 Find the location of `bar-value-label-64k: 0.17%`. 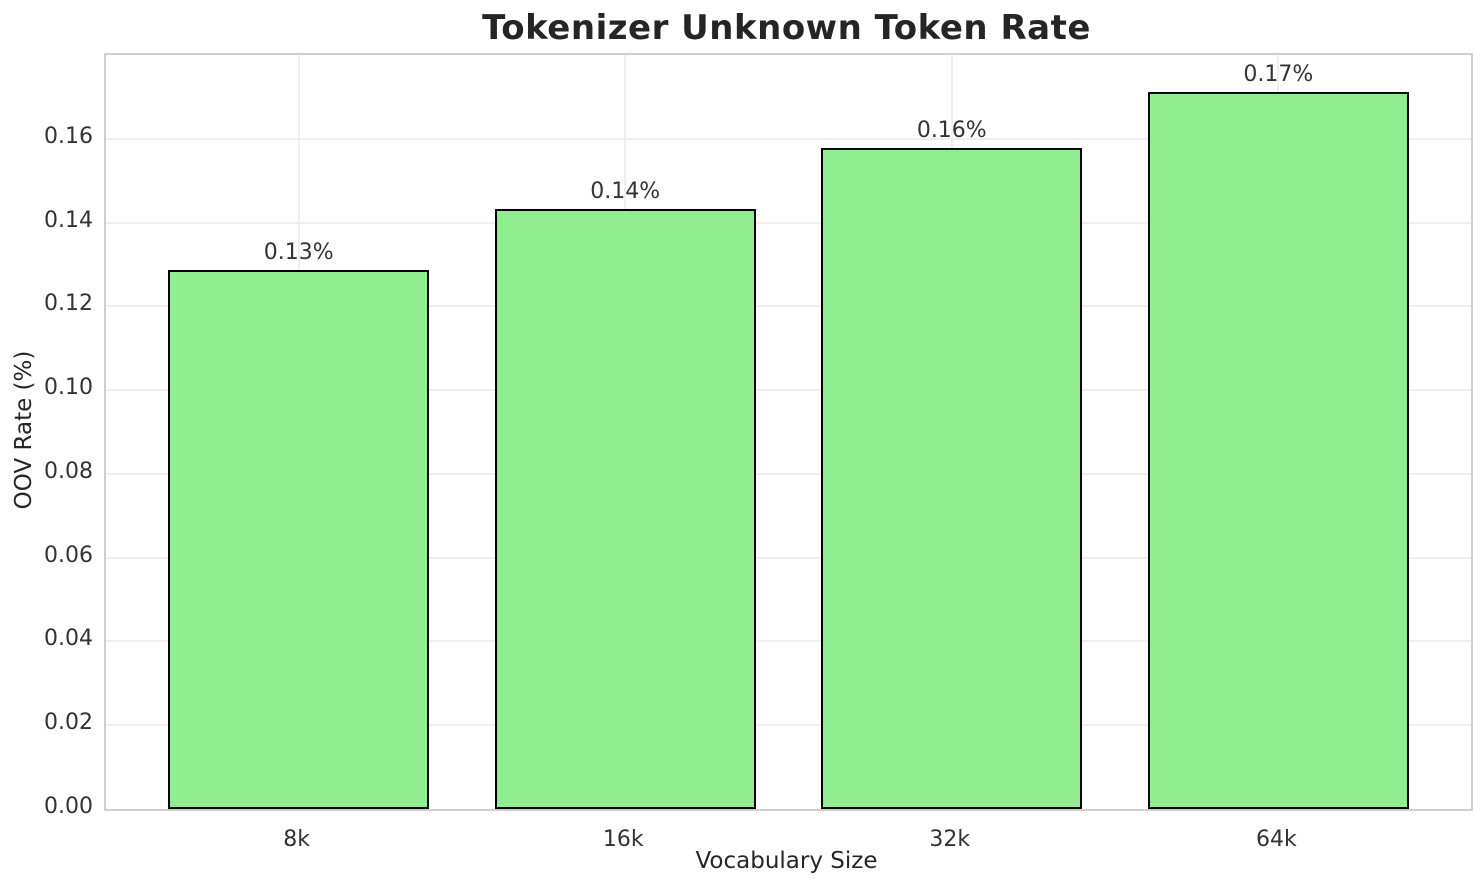

bar-value-label-64k: 0.17% is located at coordinates (1278, 74).